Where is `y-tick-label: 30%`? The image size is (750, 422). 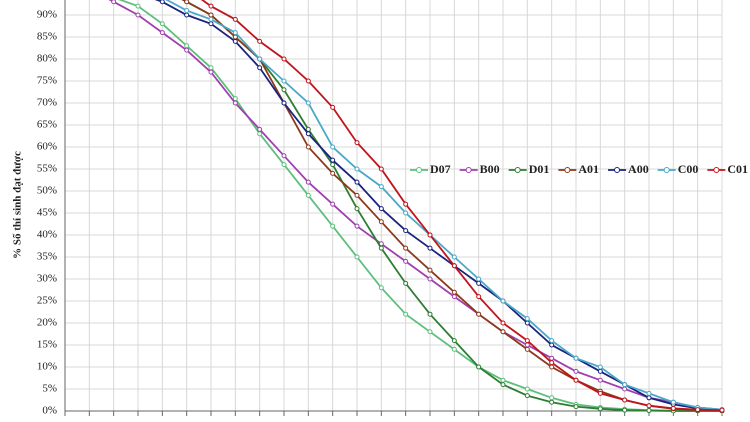
y-tick-label: 30% is located at coordinates (47, 279).